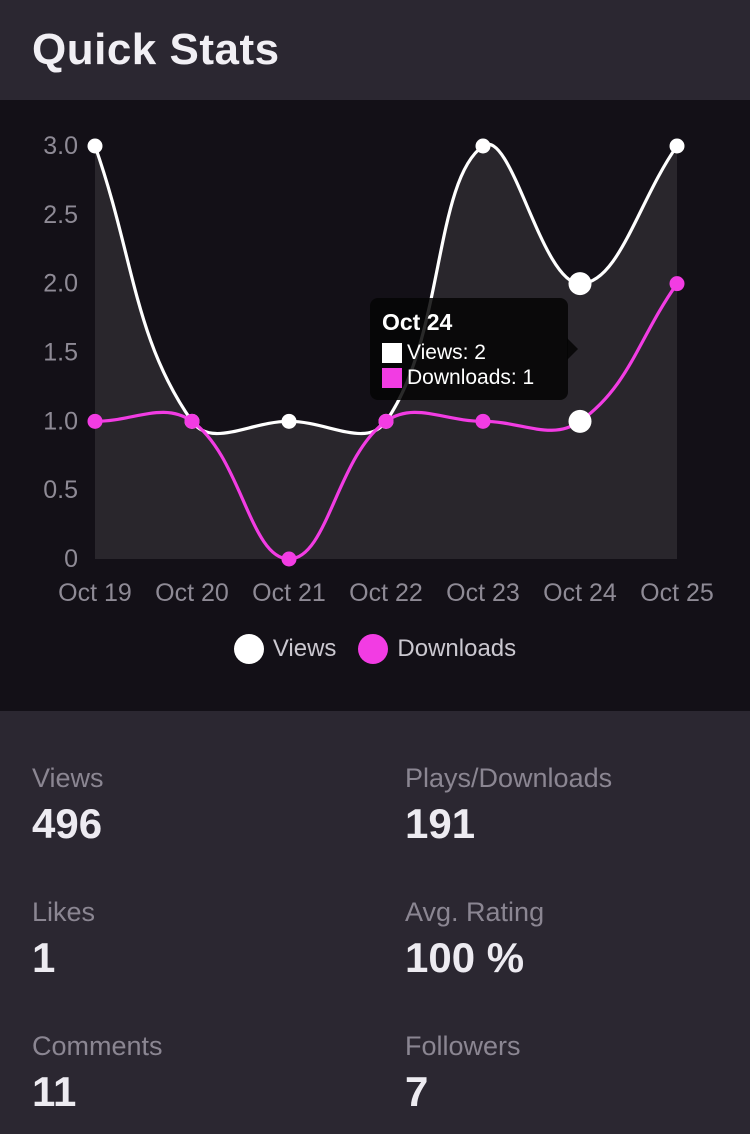 This screenshot has width=750, height=1134. Describe the element at coordinates (60, 490) in the screenshot. I see `y-axis-tick-label: 0.5` at that location.